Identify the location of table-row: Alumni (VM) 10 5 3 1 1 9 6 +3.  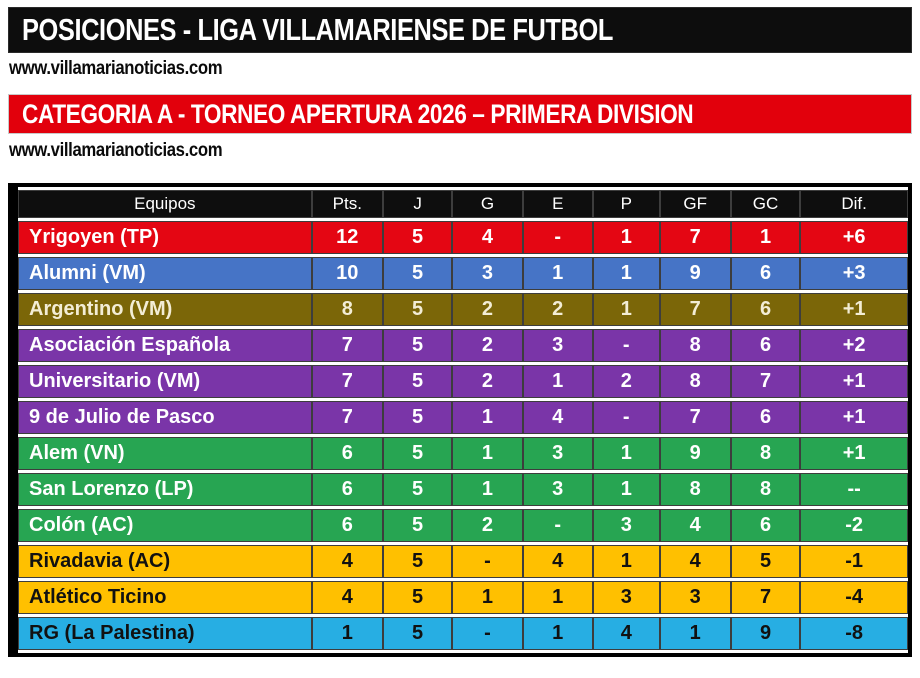
(463, 273).